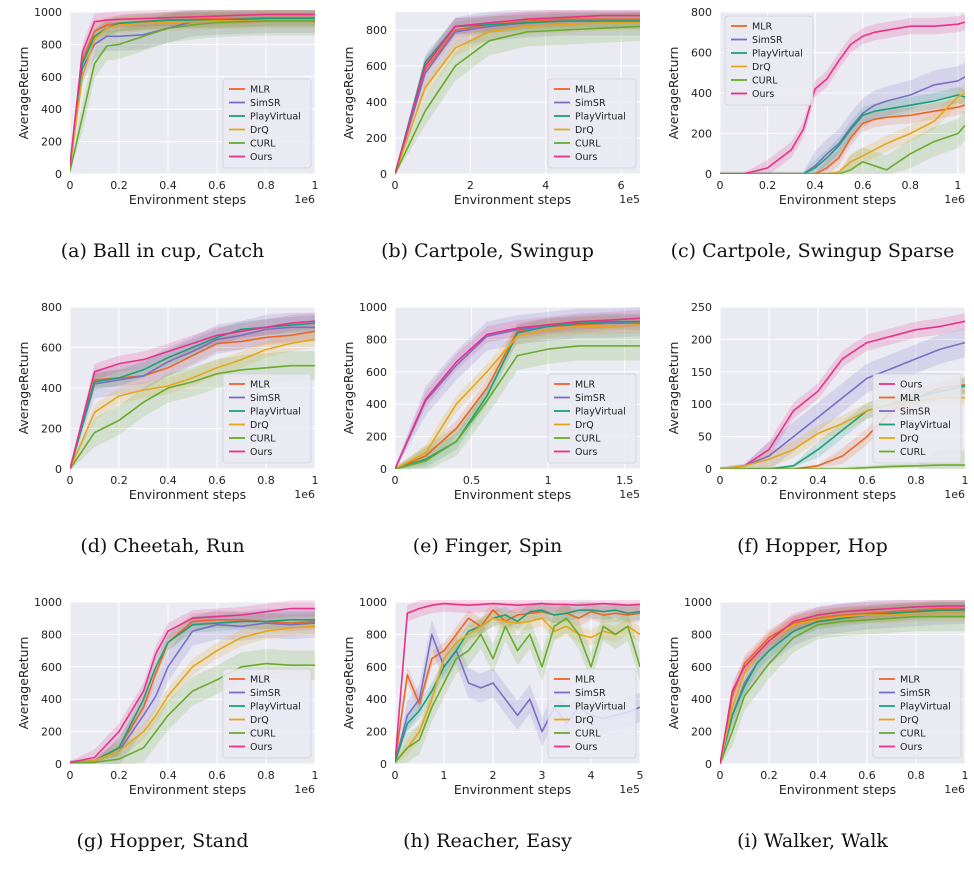 The height and width of the screenshot is (875, 974). What do you see at coordinates (701, 372) in the screenshot?
I see `y-tick-label: 150` at bounding box center [701, 372].